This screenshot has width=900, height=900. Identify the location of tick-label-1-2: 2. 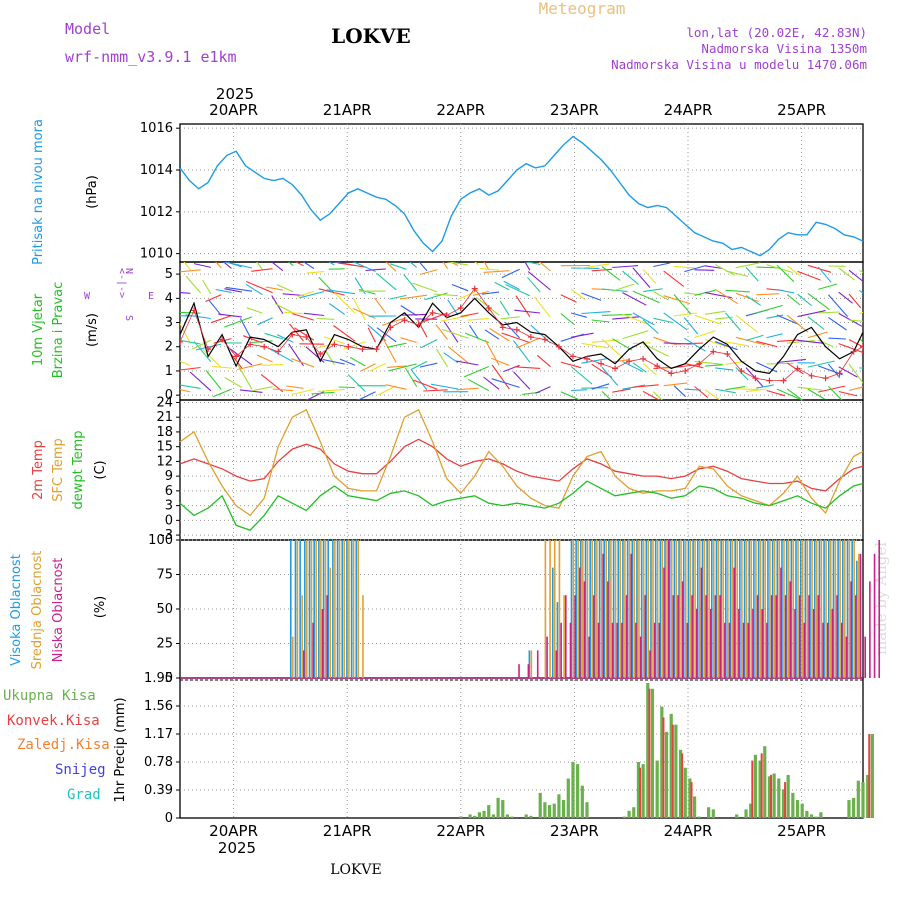
(169, 347).